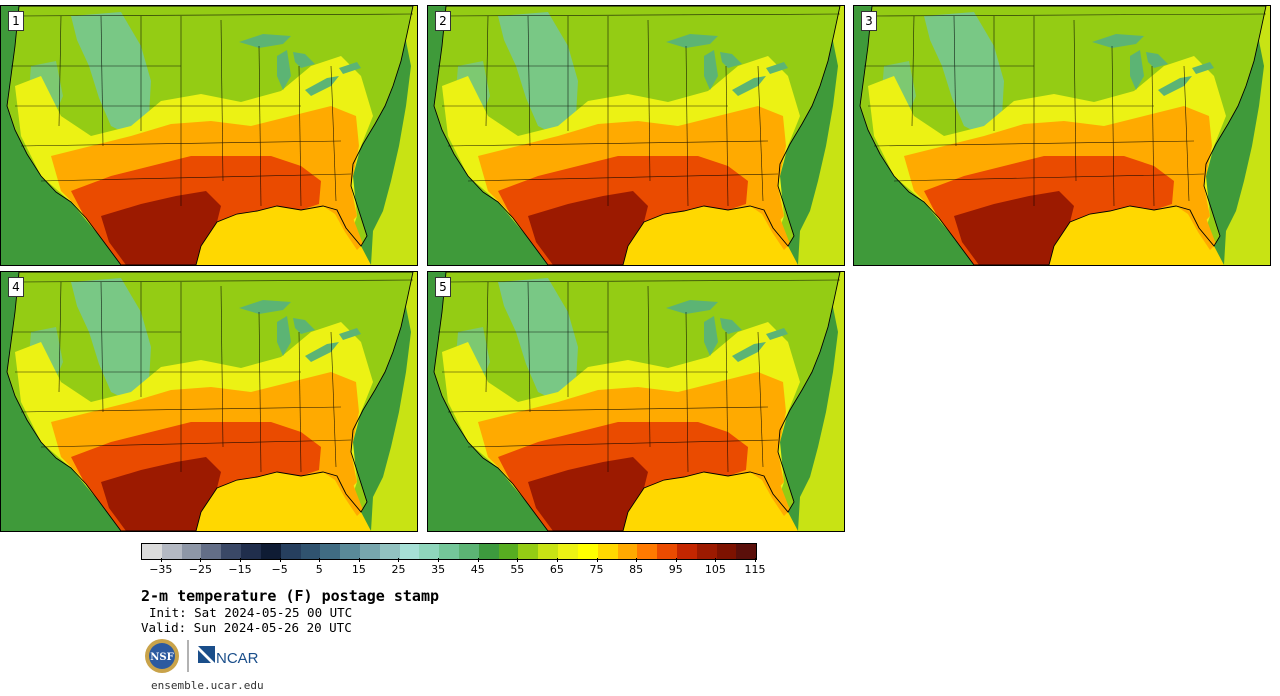  I want to click on colorbar-tick-label: −35, so click(161, 569).